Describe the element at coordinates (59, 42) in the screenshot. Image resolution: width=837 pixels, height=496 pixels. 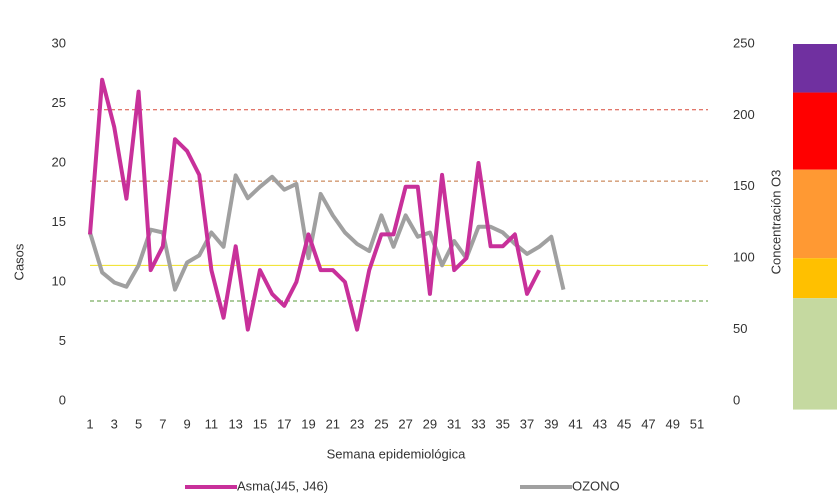
I see `y-tick-label: 30` at that location.